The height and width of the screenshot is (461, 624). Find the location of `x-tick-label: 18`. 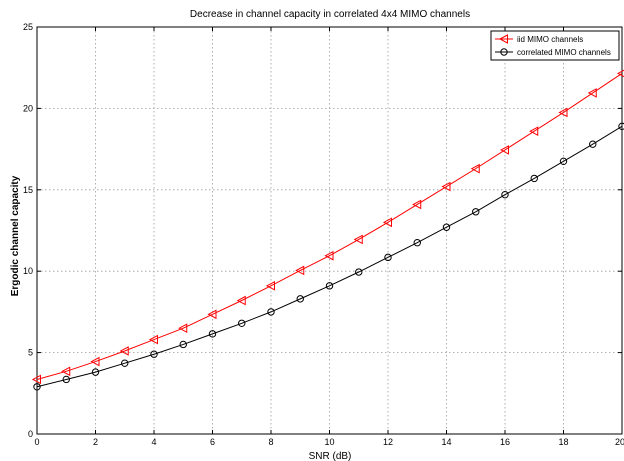

x-tick-label: 18 is located at coordinates (563, 442).